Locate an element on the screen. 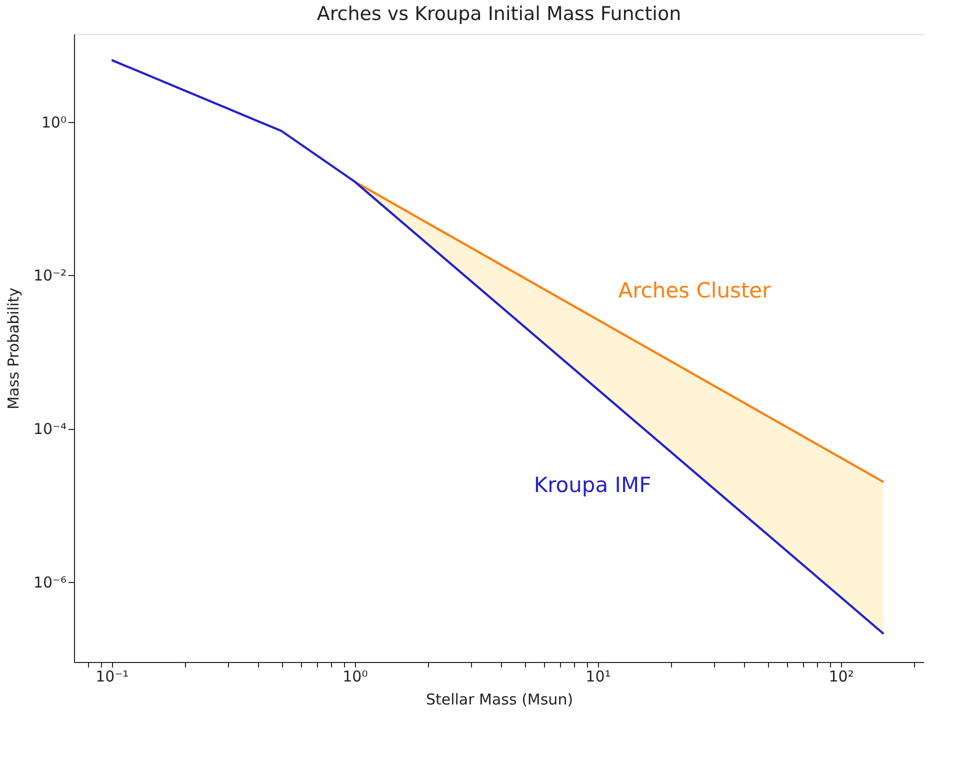 This screenshot has height=765, width=968. x-tick-label: 10² is located at coordinates (841, 677).